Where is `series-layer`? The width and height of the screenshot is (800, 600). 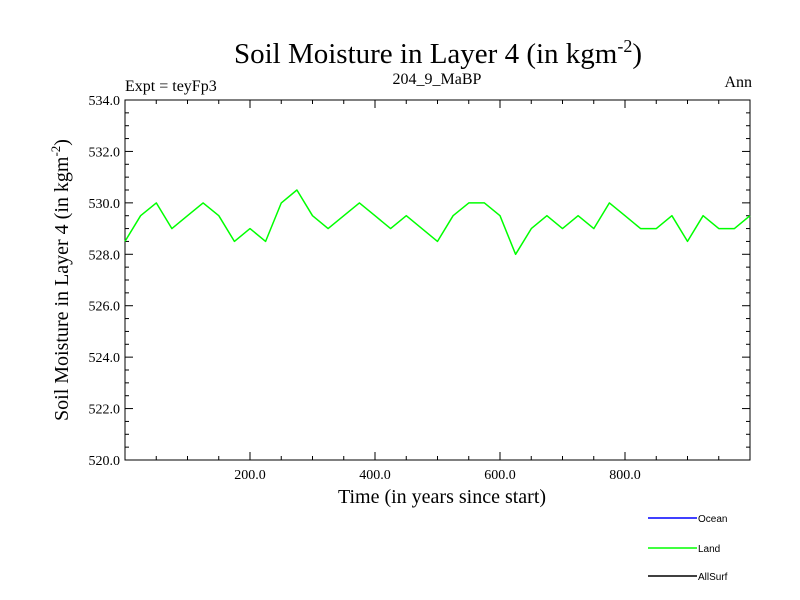
series-layer is located at coordinates (437, 222).